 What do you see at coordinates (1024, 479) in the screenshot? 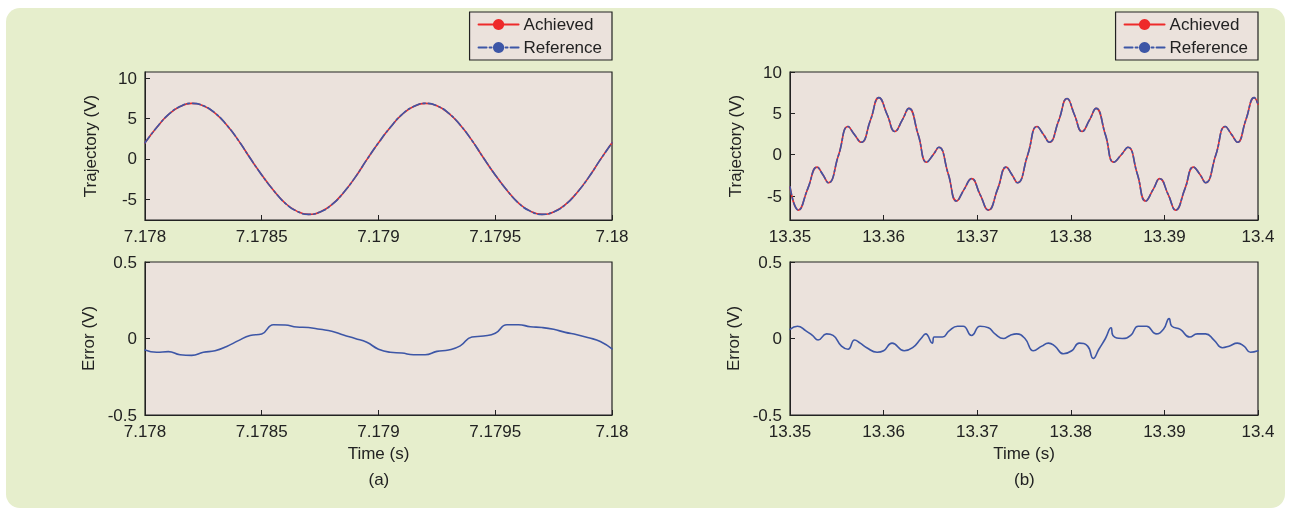
I see `text: (b)` at bounding box center [1024, 479].